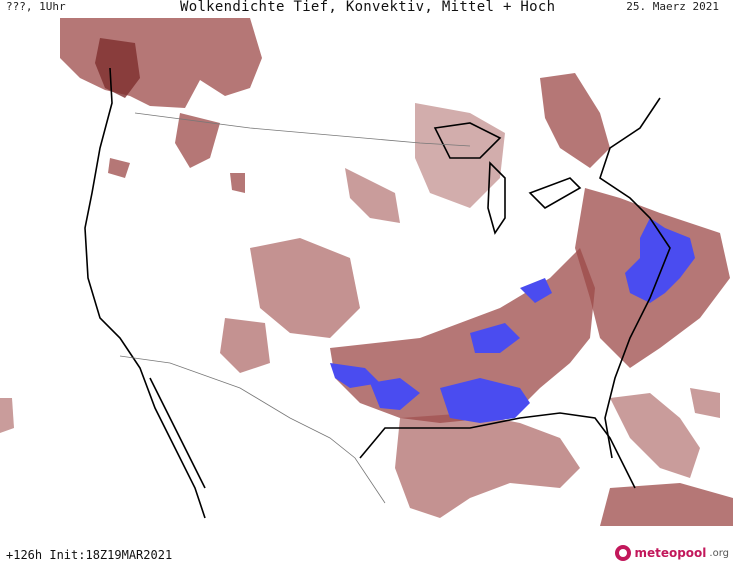  I want to click on baja-coastline, so click(177, 433).